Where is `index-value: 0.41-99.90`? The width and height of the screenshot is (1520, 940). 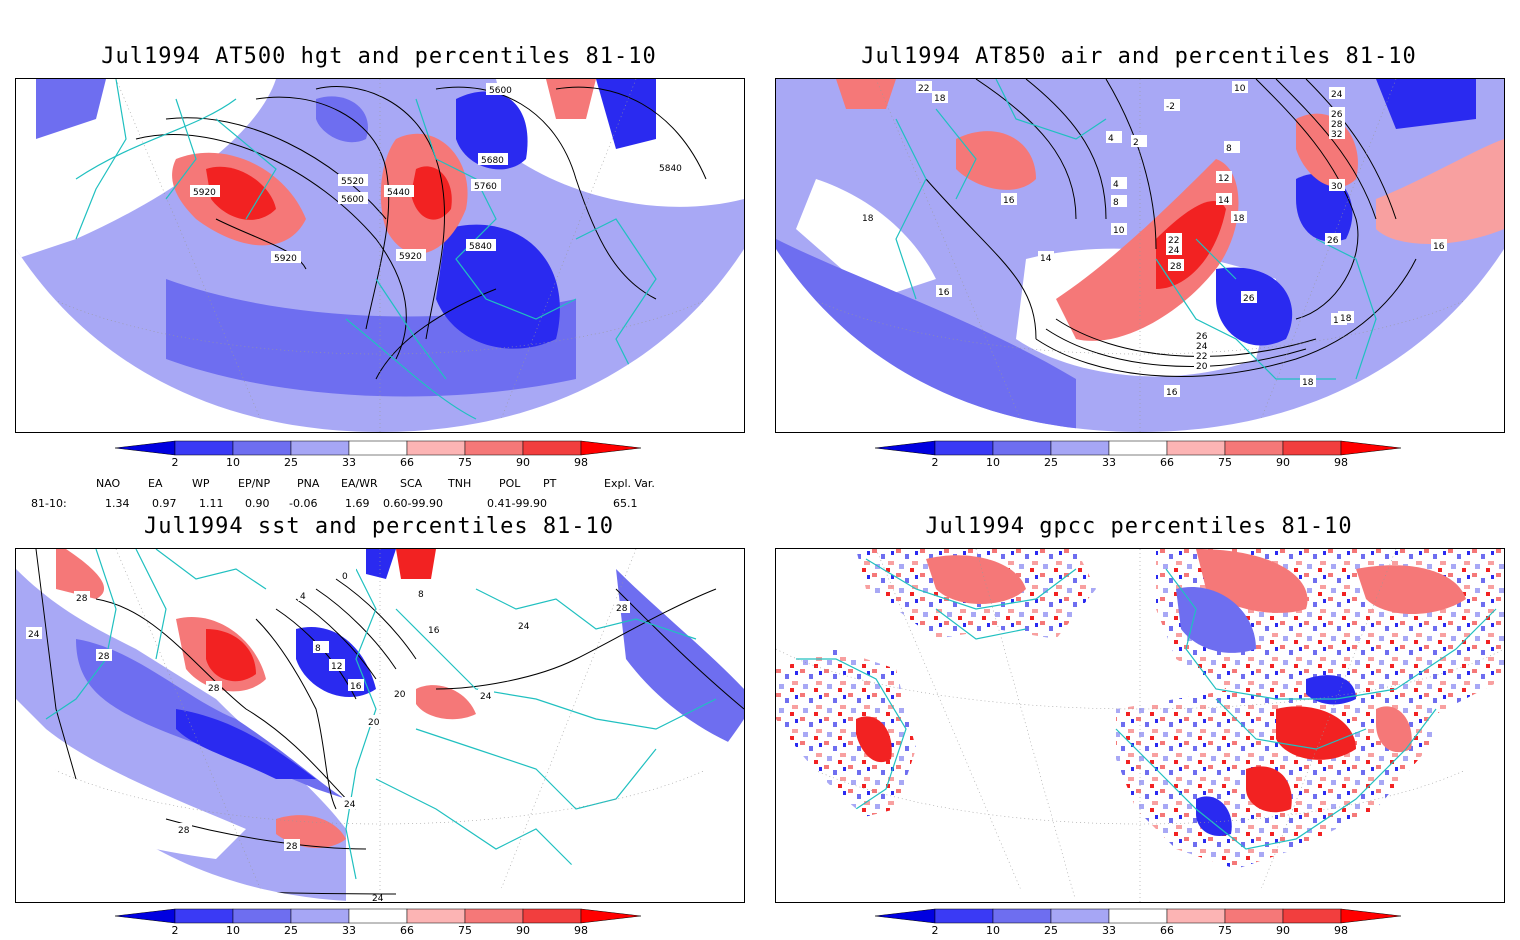
index-value: 0.41-99.90 is located at coordinates (517, 503).